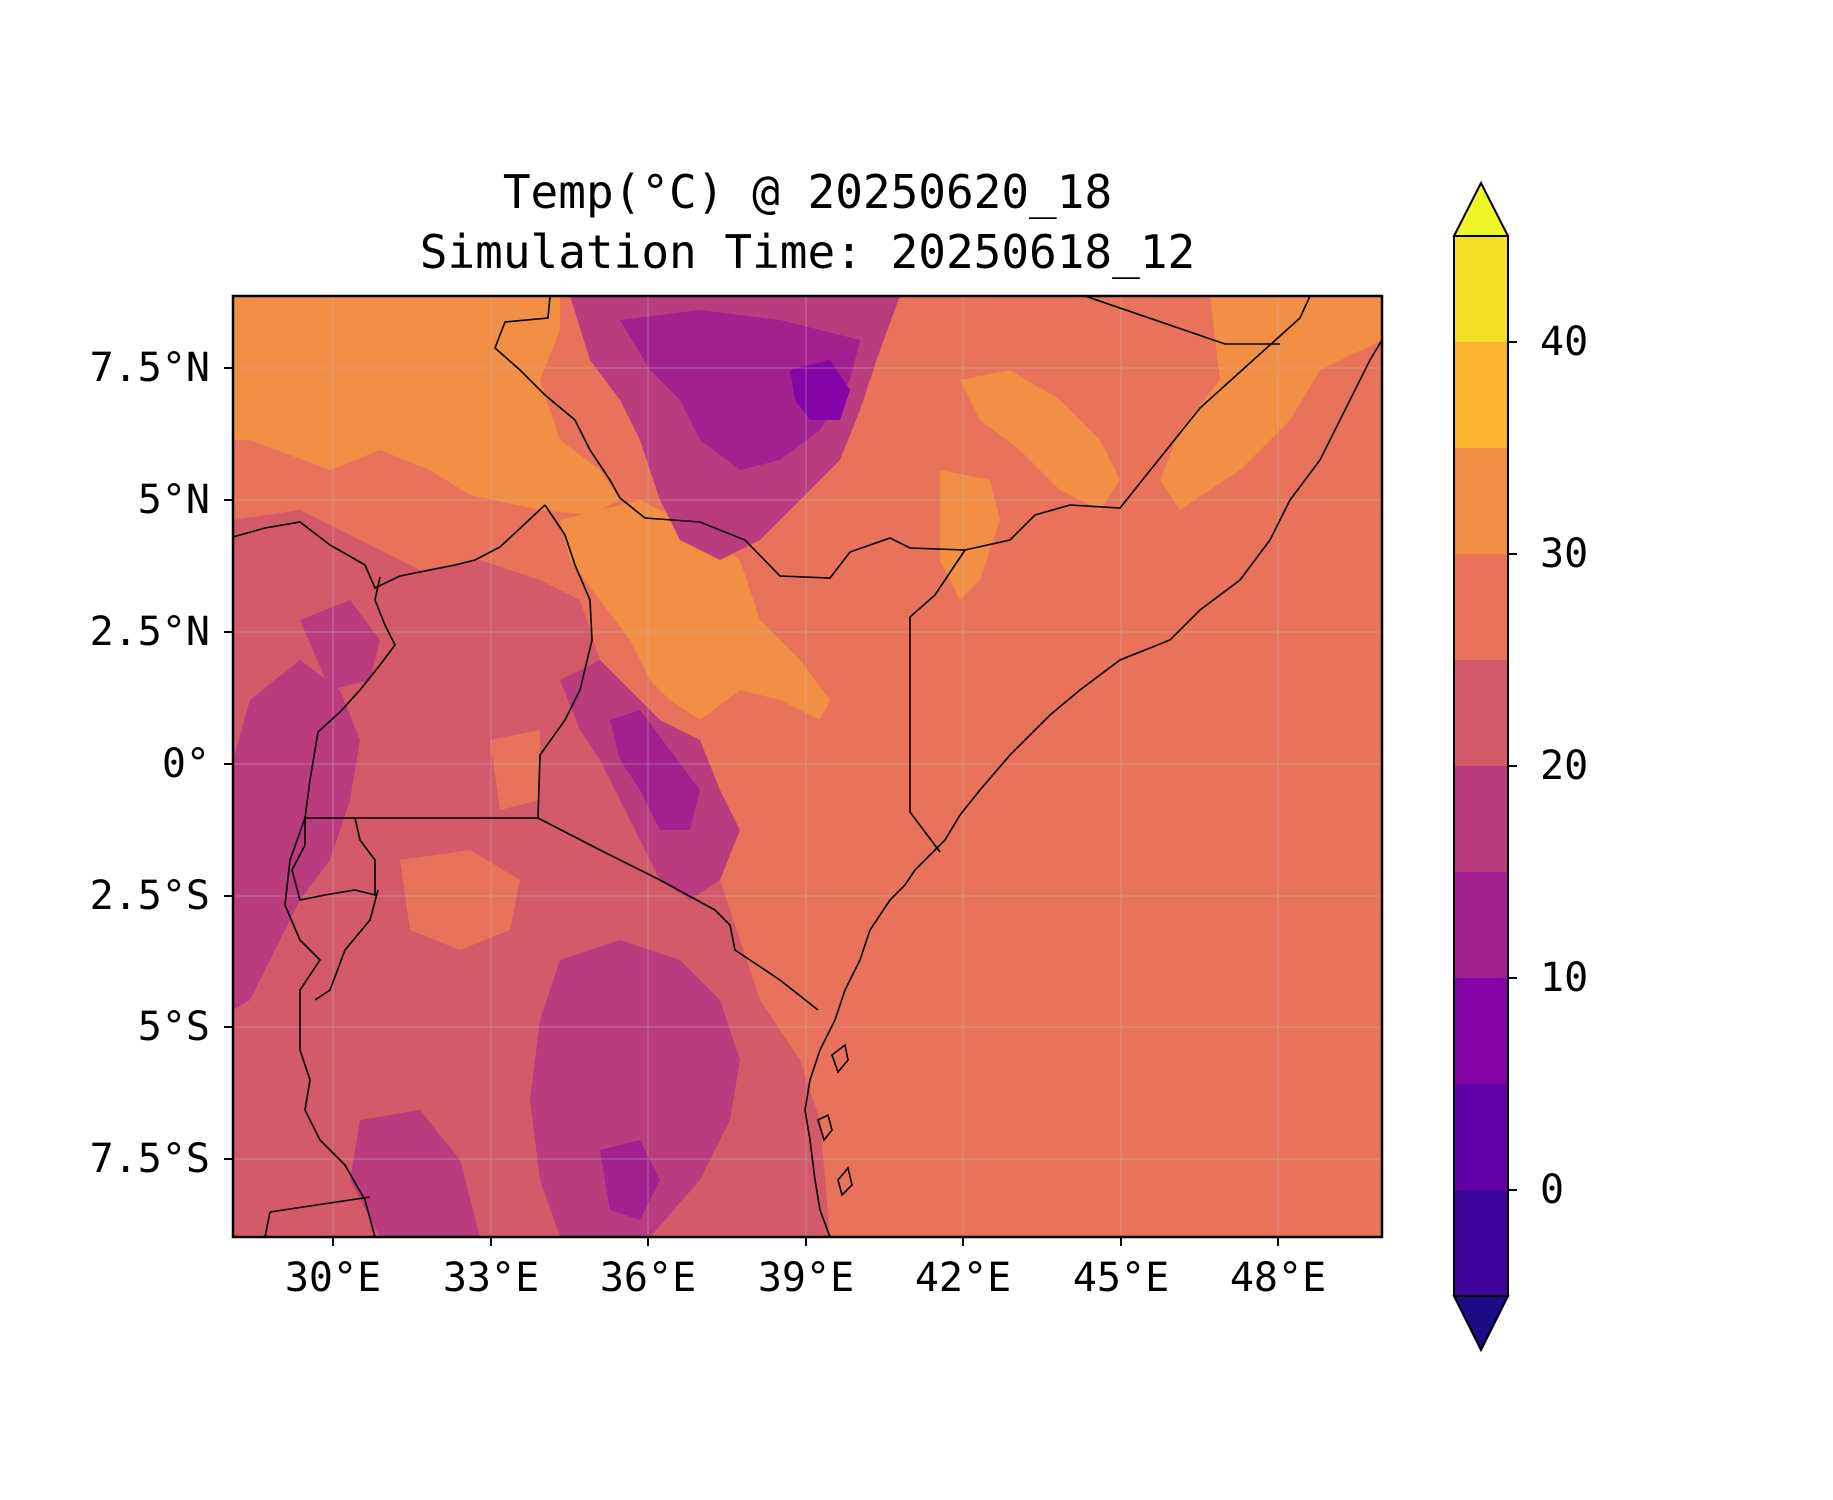 The width and height of the screenshot is (1833, 1500). Describe the element at coordinates (807, 252) in the screenshot. I see `map-title-line-2: Simulation Time: 20250618_12` at that location.